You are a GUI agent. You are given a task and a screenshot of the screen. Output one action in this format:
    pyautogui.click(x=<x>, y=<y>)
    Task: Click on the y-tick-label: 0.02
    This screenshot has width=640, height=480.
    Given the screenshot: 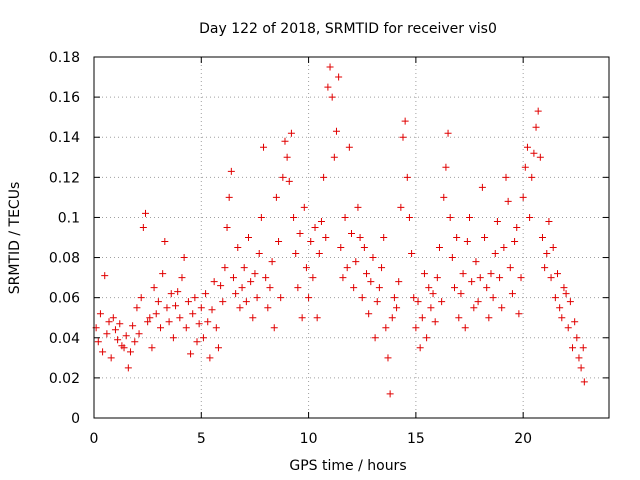 What is the action you would take?
    pyautogui.click(x=64, y=379)
    